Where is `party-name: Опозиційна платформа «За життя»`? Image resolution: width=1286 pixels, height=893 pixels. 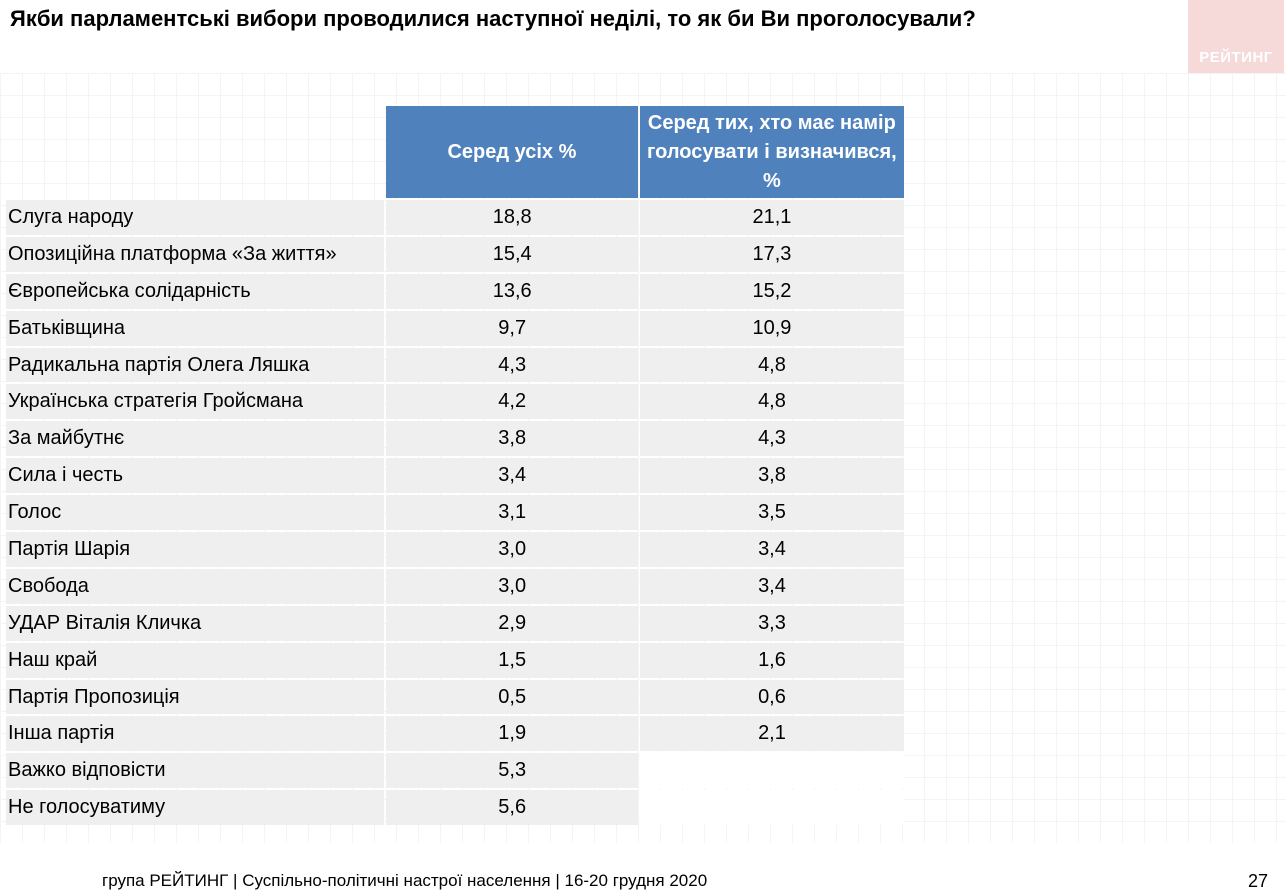 party-name: Опозиційна платформа «За життя» is located at coordinates (195, 254).